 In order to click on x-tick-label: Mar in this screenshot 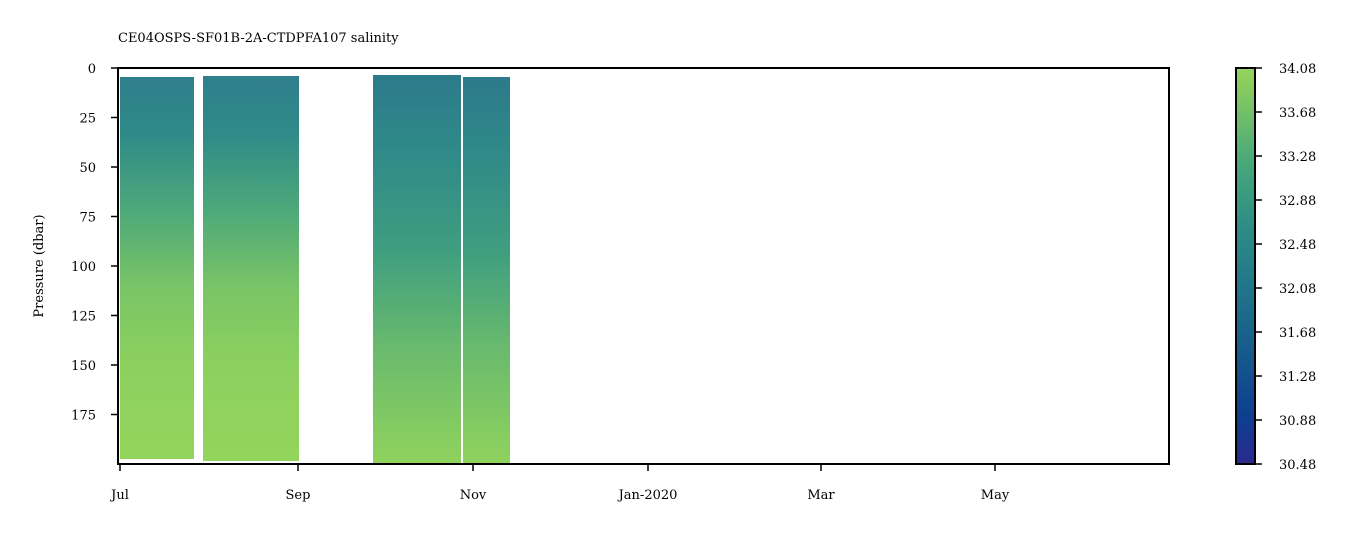, I will do `click(821, 495)`.